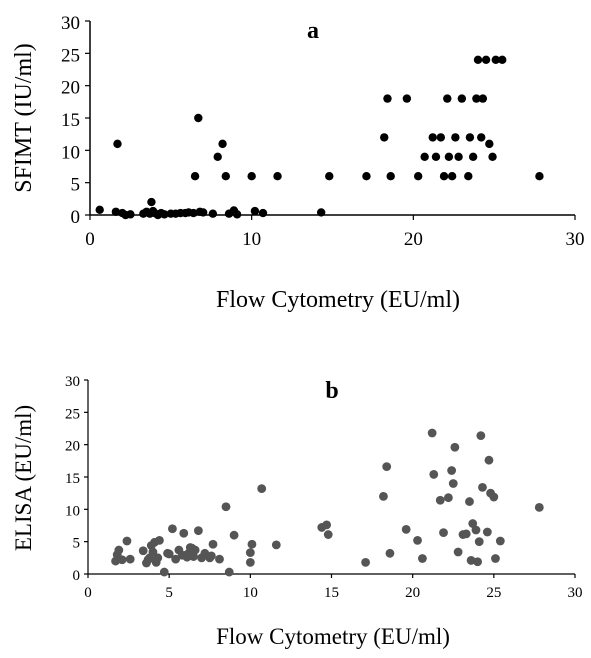 This screenshot has height=658, width=591. What do you see at coordinates (70, 23) in the screenshot?
I see `panel-a-y-tick-label: 30` at bounding box center [70, 23].